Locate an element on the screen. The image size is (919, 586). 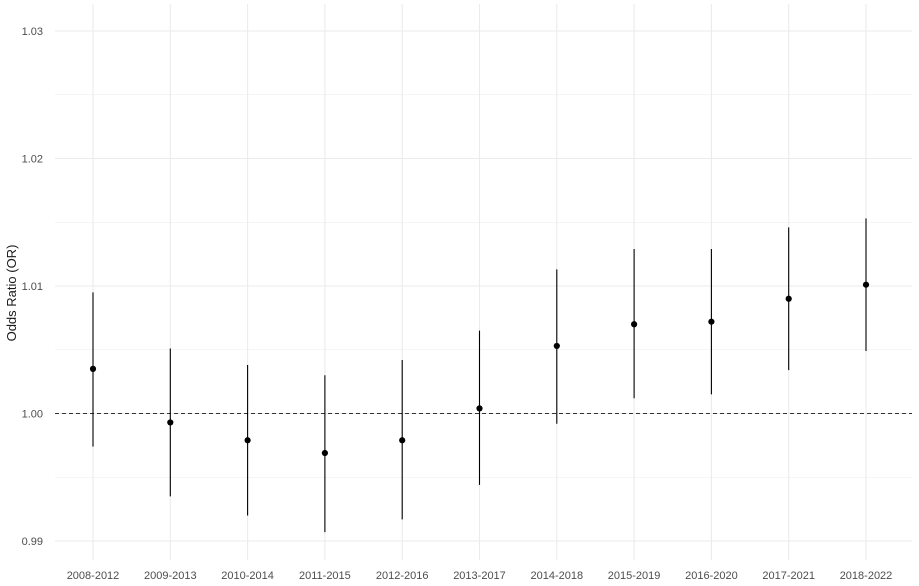
x-tick-label: 2009-2013 is located at coordinates (170, 576).